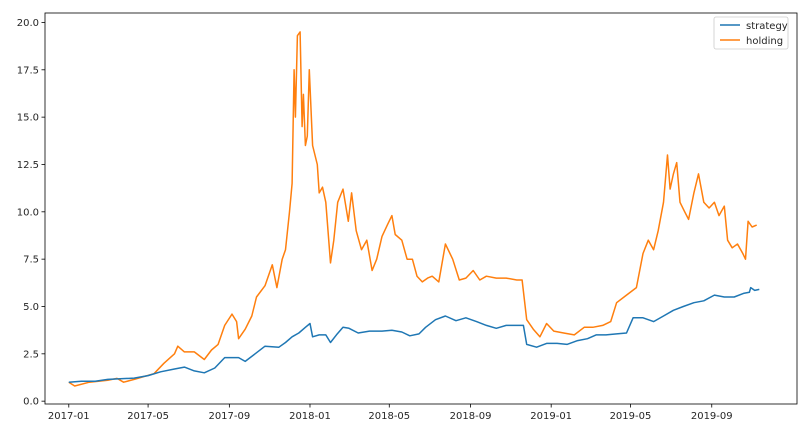 The width and height of the screenshot is (807, 432). I want to click on y-tick-label: 15.0, so click(28, 118).